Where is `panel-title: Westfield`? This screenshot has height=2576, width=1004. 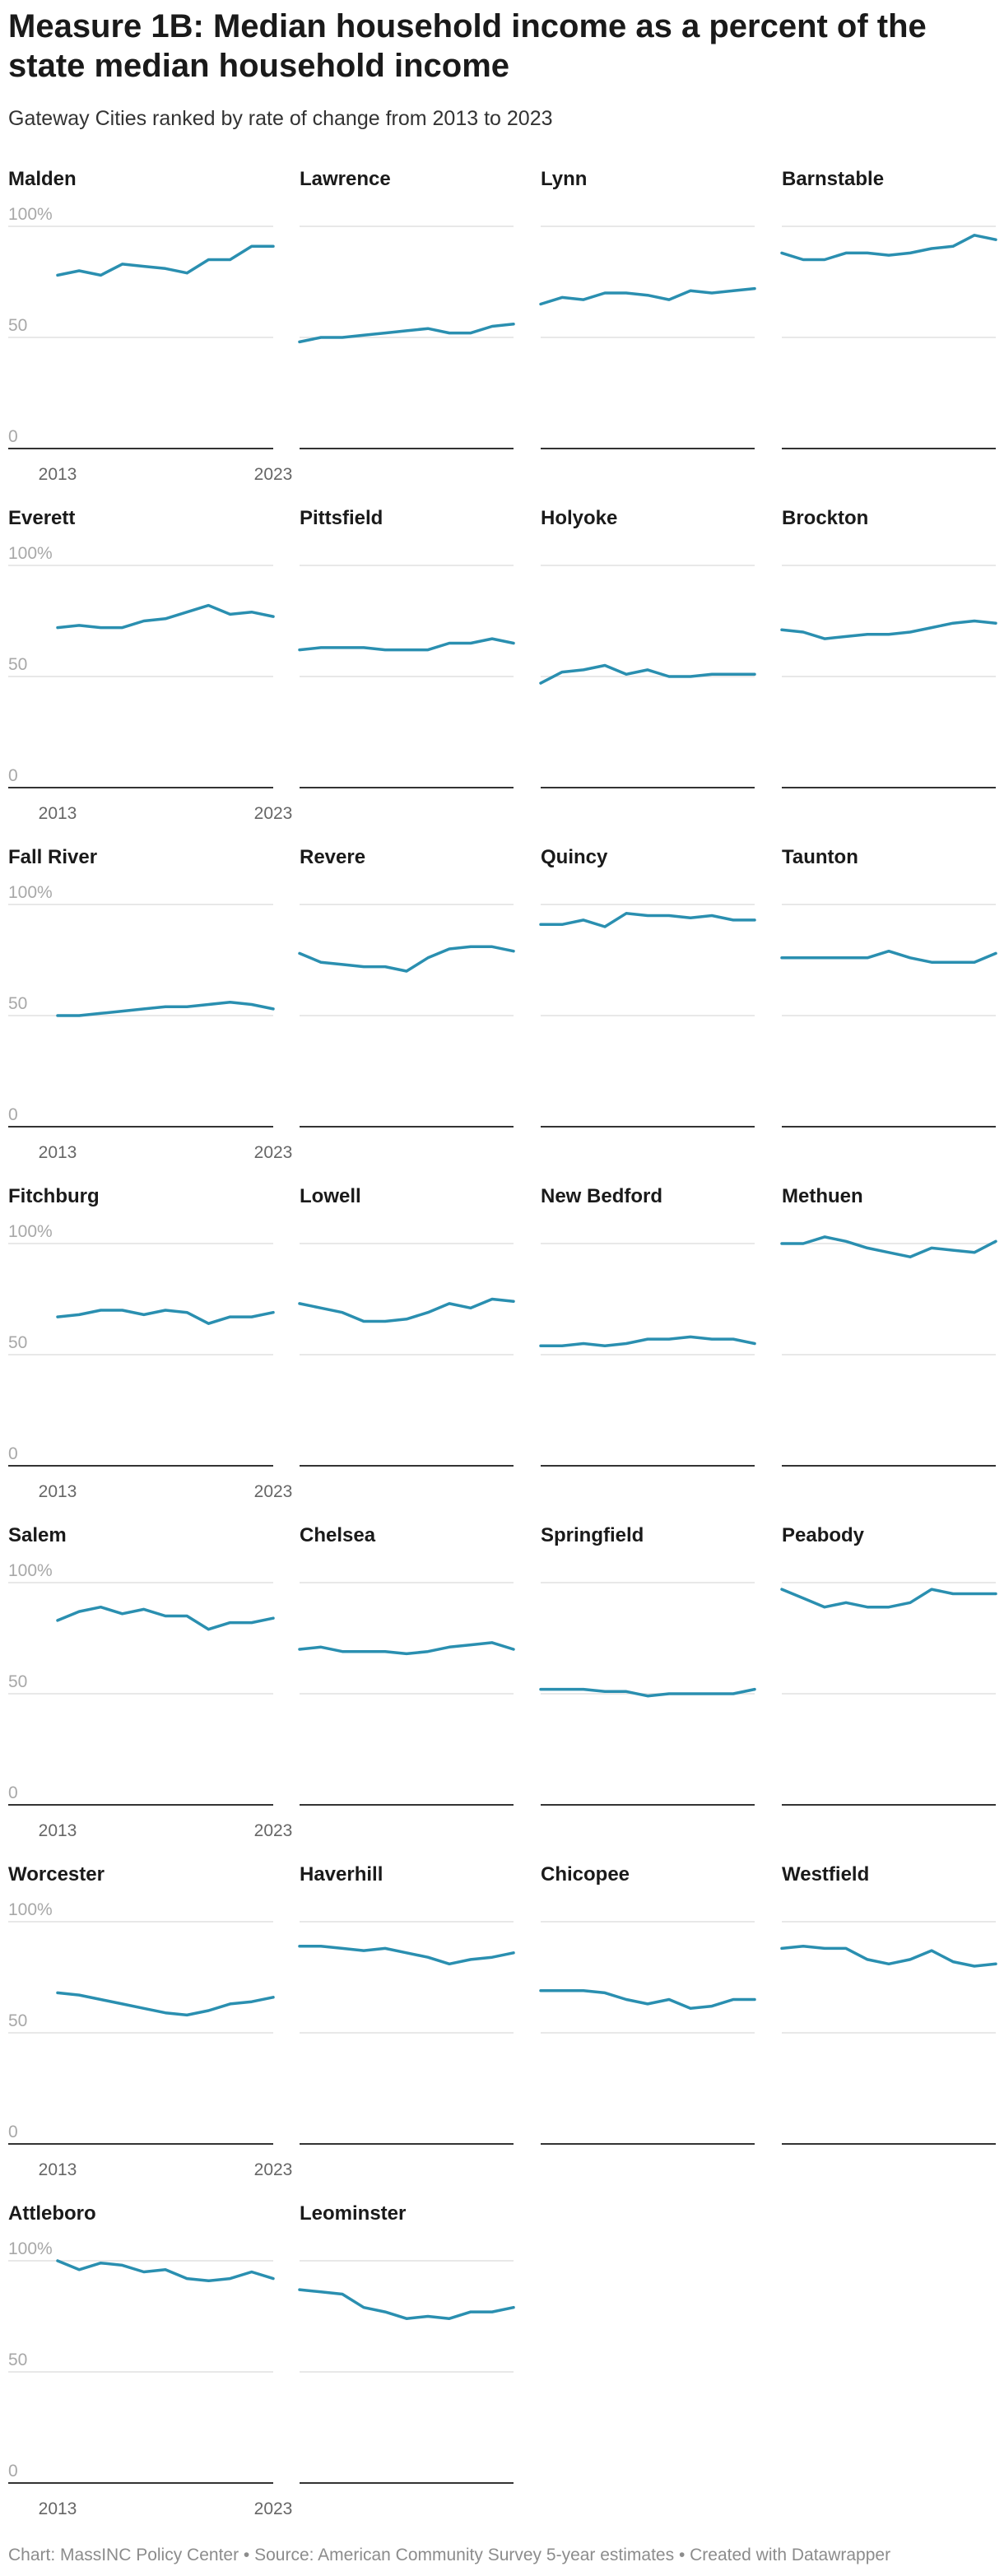
panel-title: Westfield is located at coordinates (825, 1874).